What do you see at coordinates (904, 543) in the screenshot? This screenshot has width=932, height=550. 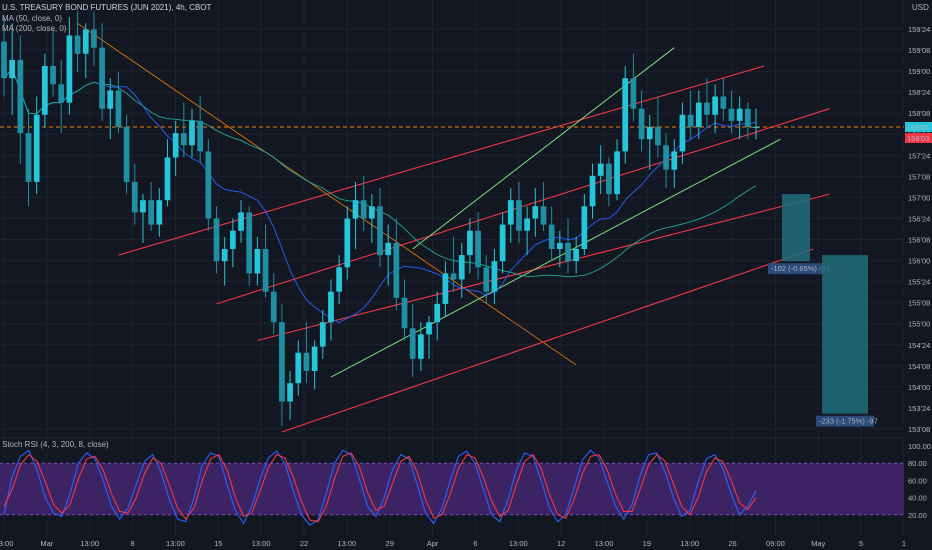 I see `time-tick-label: 1` at bounding box center [904, 543].